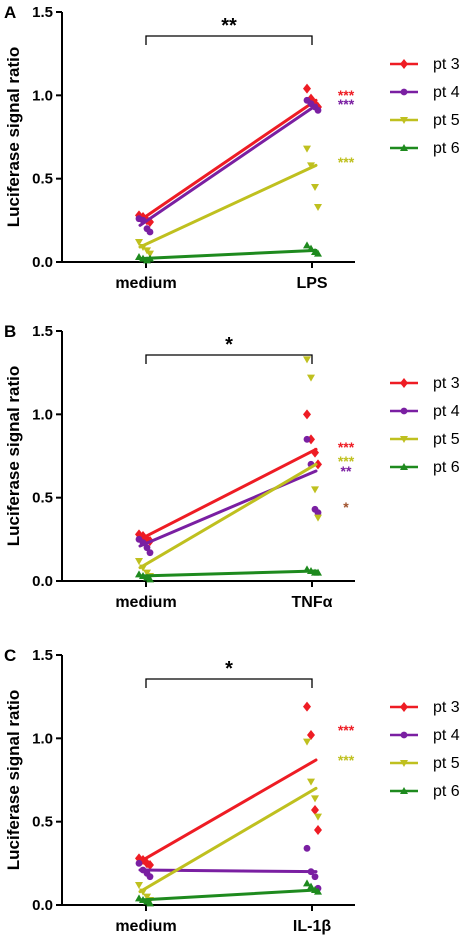 Image resolution: width=472 pixels, height=939 pixels. What do you see at coordinates (10, 655) in the screenshot?
I see `panel-letter: C` at bounding box center [10, 655].